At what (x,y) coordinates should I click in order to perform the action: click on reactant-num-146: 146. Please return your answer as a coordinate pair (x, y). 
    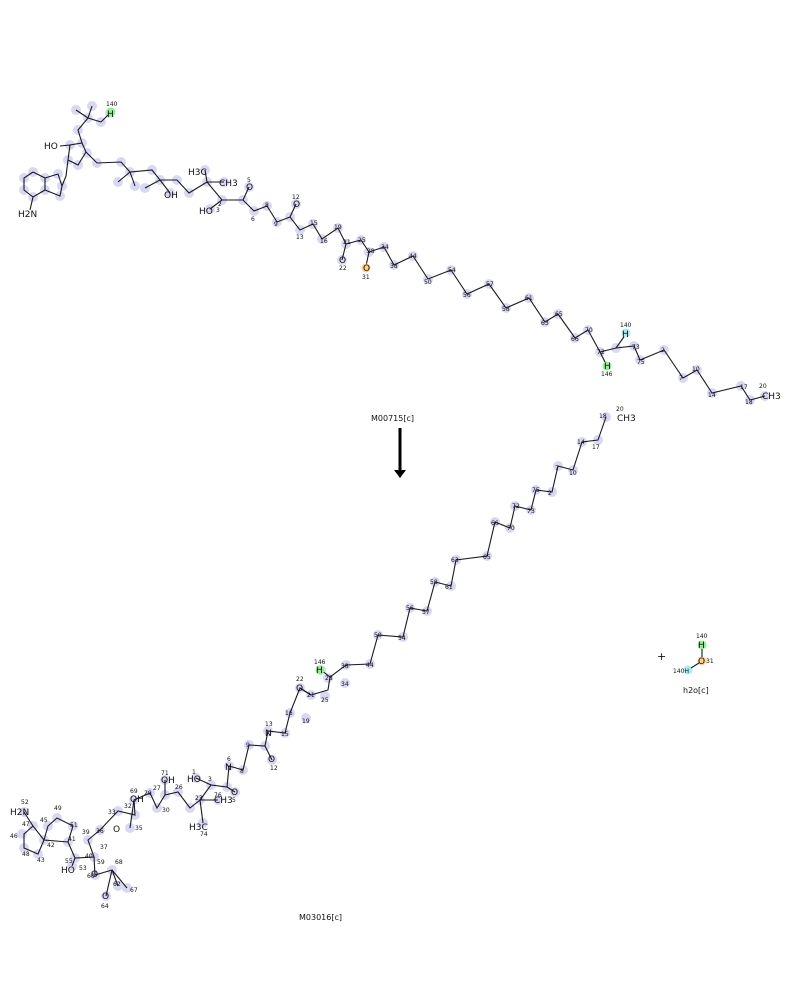
    Looking at the image, I should click on (607, 374).